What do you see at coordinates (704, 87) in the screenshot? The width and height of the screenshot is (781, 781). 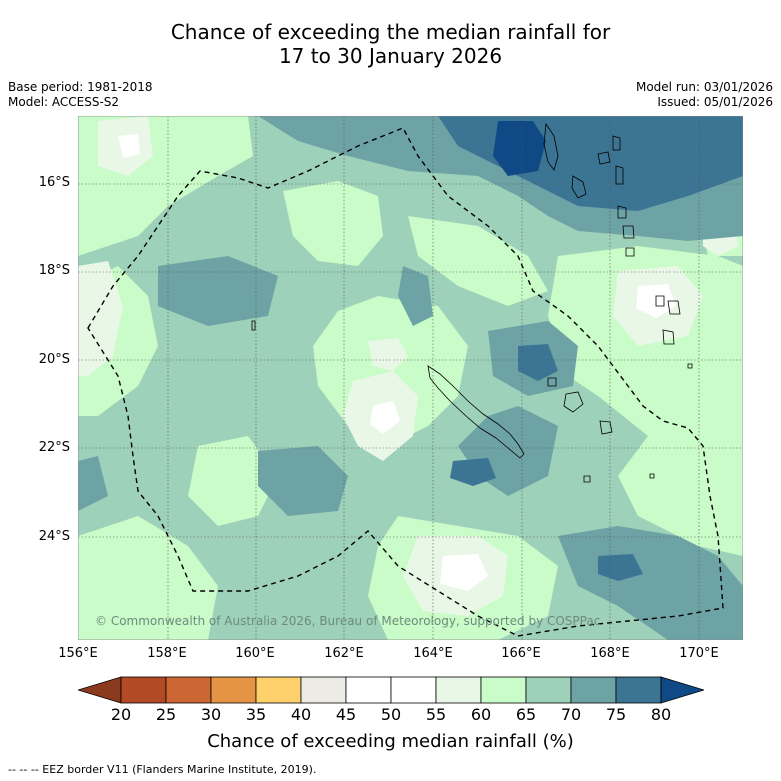 I see `model-run: Model run: 03/01/2026` at bounding box center [704, 87].